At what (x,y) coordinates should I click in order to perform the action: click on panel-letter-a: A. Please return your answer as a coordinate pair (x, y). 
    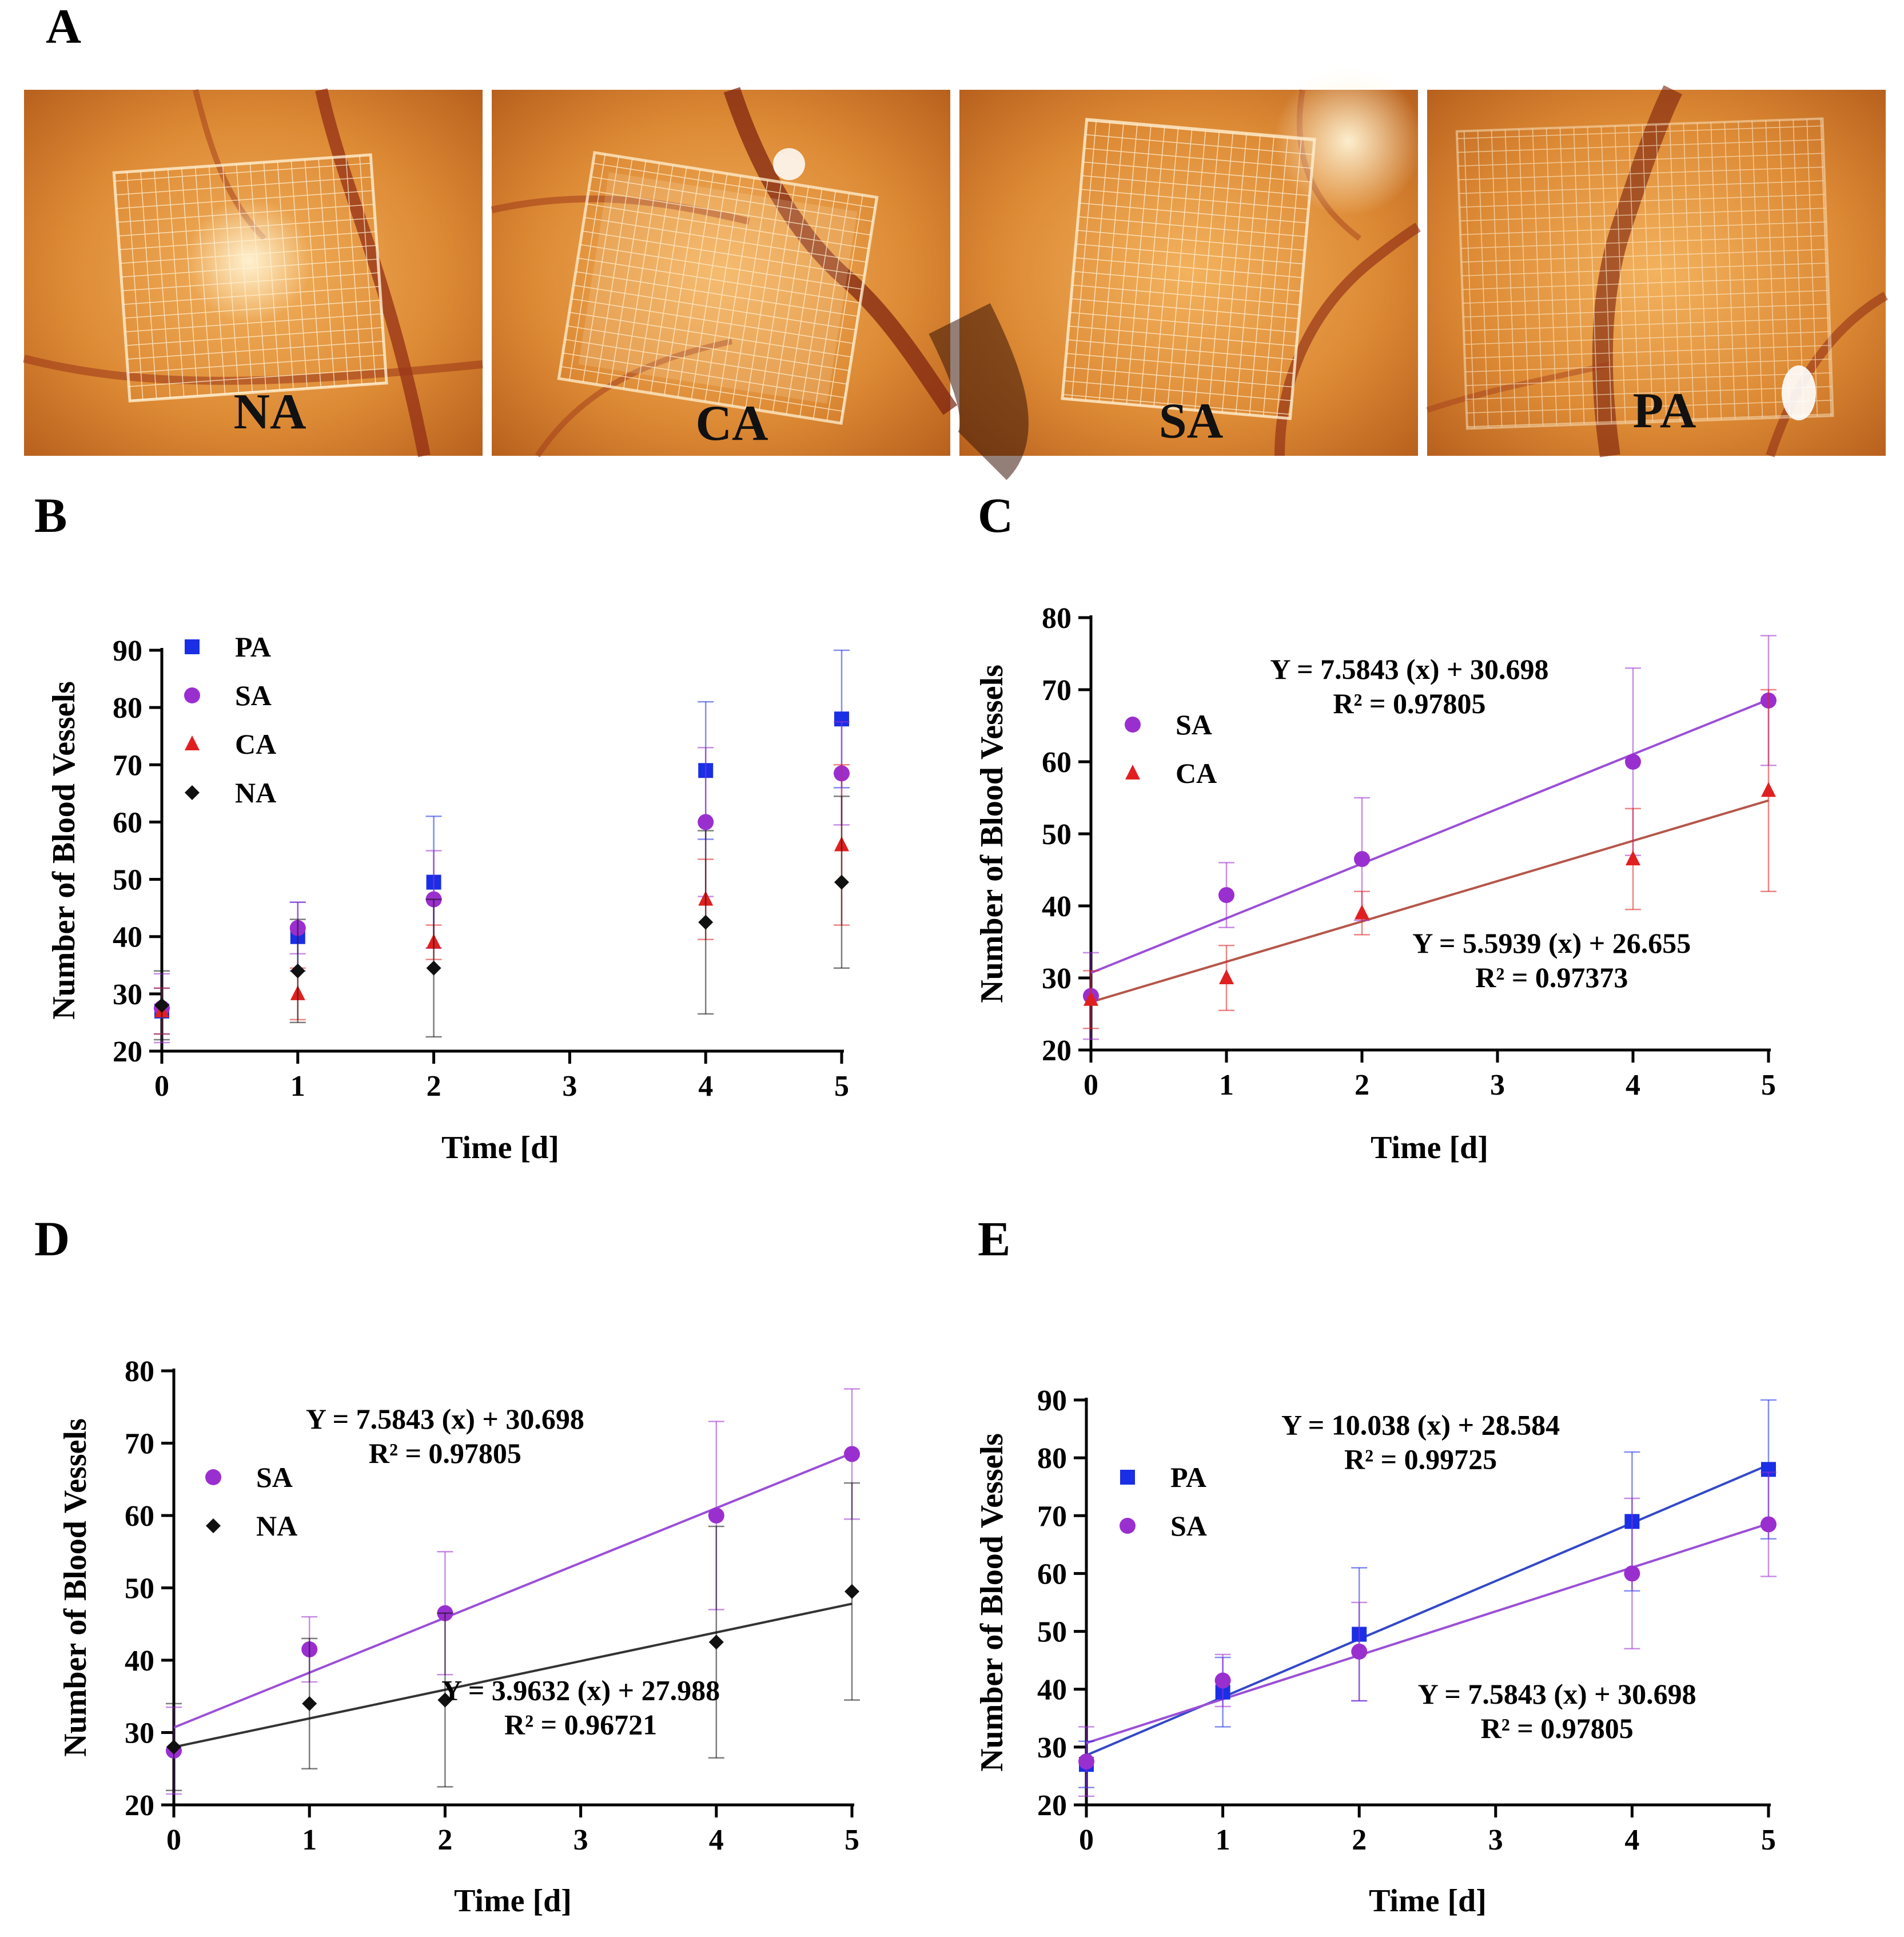
    Looking at the image, I should click on (63, 27).